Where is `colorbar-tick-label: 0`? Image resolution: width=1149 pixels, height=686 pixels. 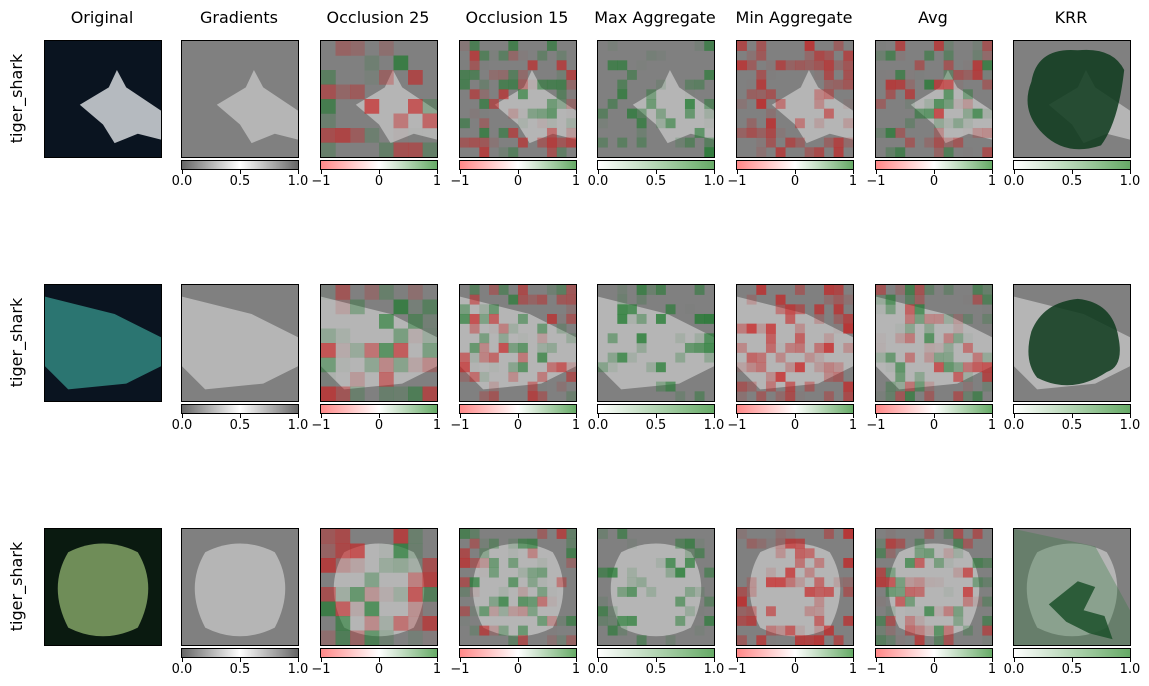 colorbar-tick-label: 0 is located at coordinates (379, 181).